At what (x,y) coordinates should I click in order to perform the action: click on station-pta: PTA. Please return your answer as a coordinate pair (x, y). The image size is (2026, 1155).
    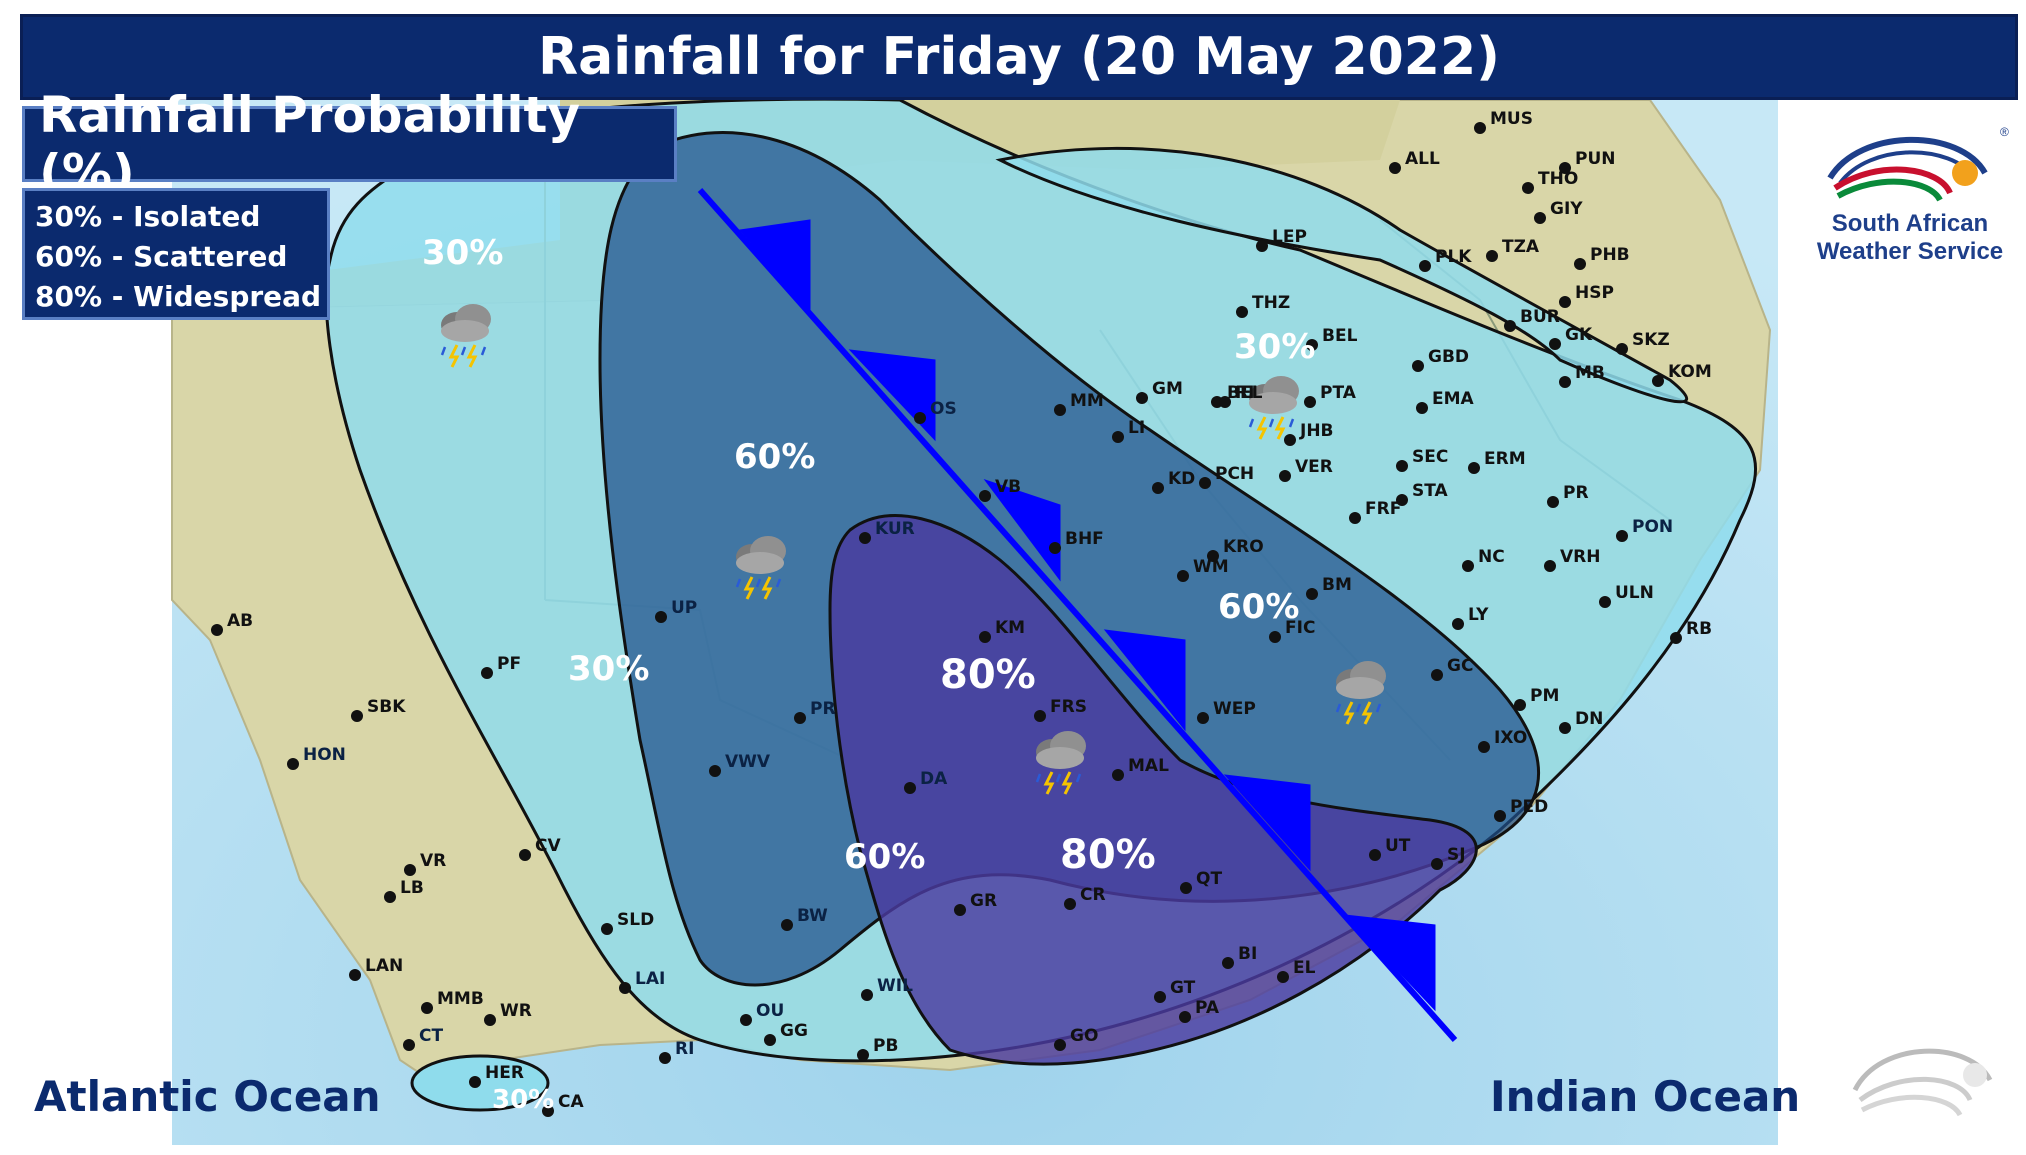
    Looking at the image, I should click on (1330, 395).